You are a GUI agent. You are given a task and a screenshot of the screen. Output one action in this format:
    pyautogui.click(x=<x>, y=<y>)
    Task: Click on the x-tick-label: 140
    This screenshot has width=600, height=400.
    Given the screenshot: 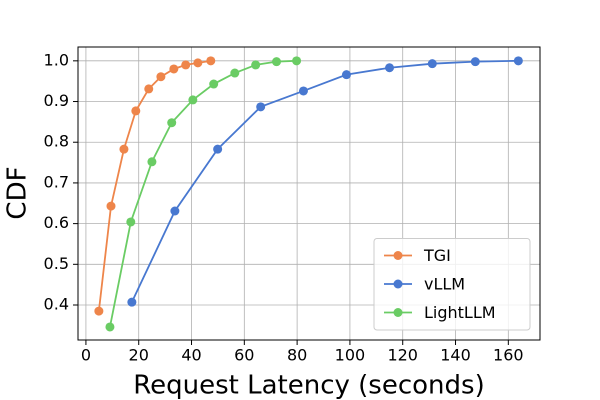 What is the action you would take?
    pyautogui.click(x=455, y=355)
    